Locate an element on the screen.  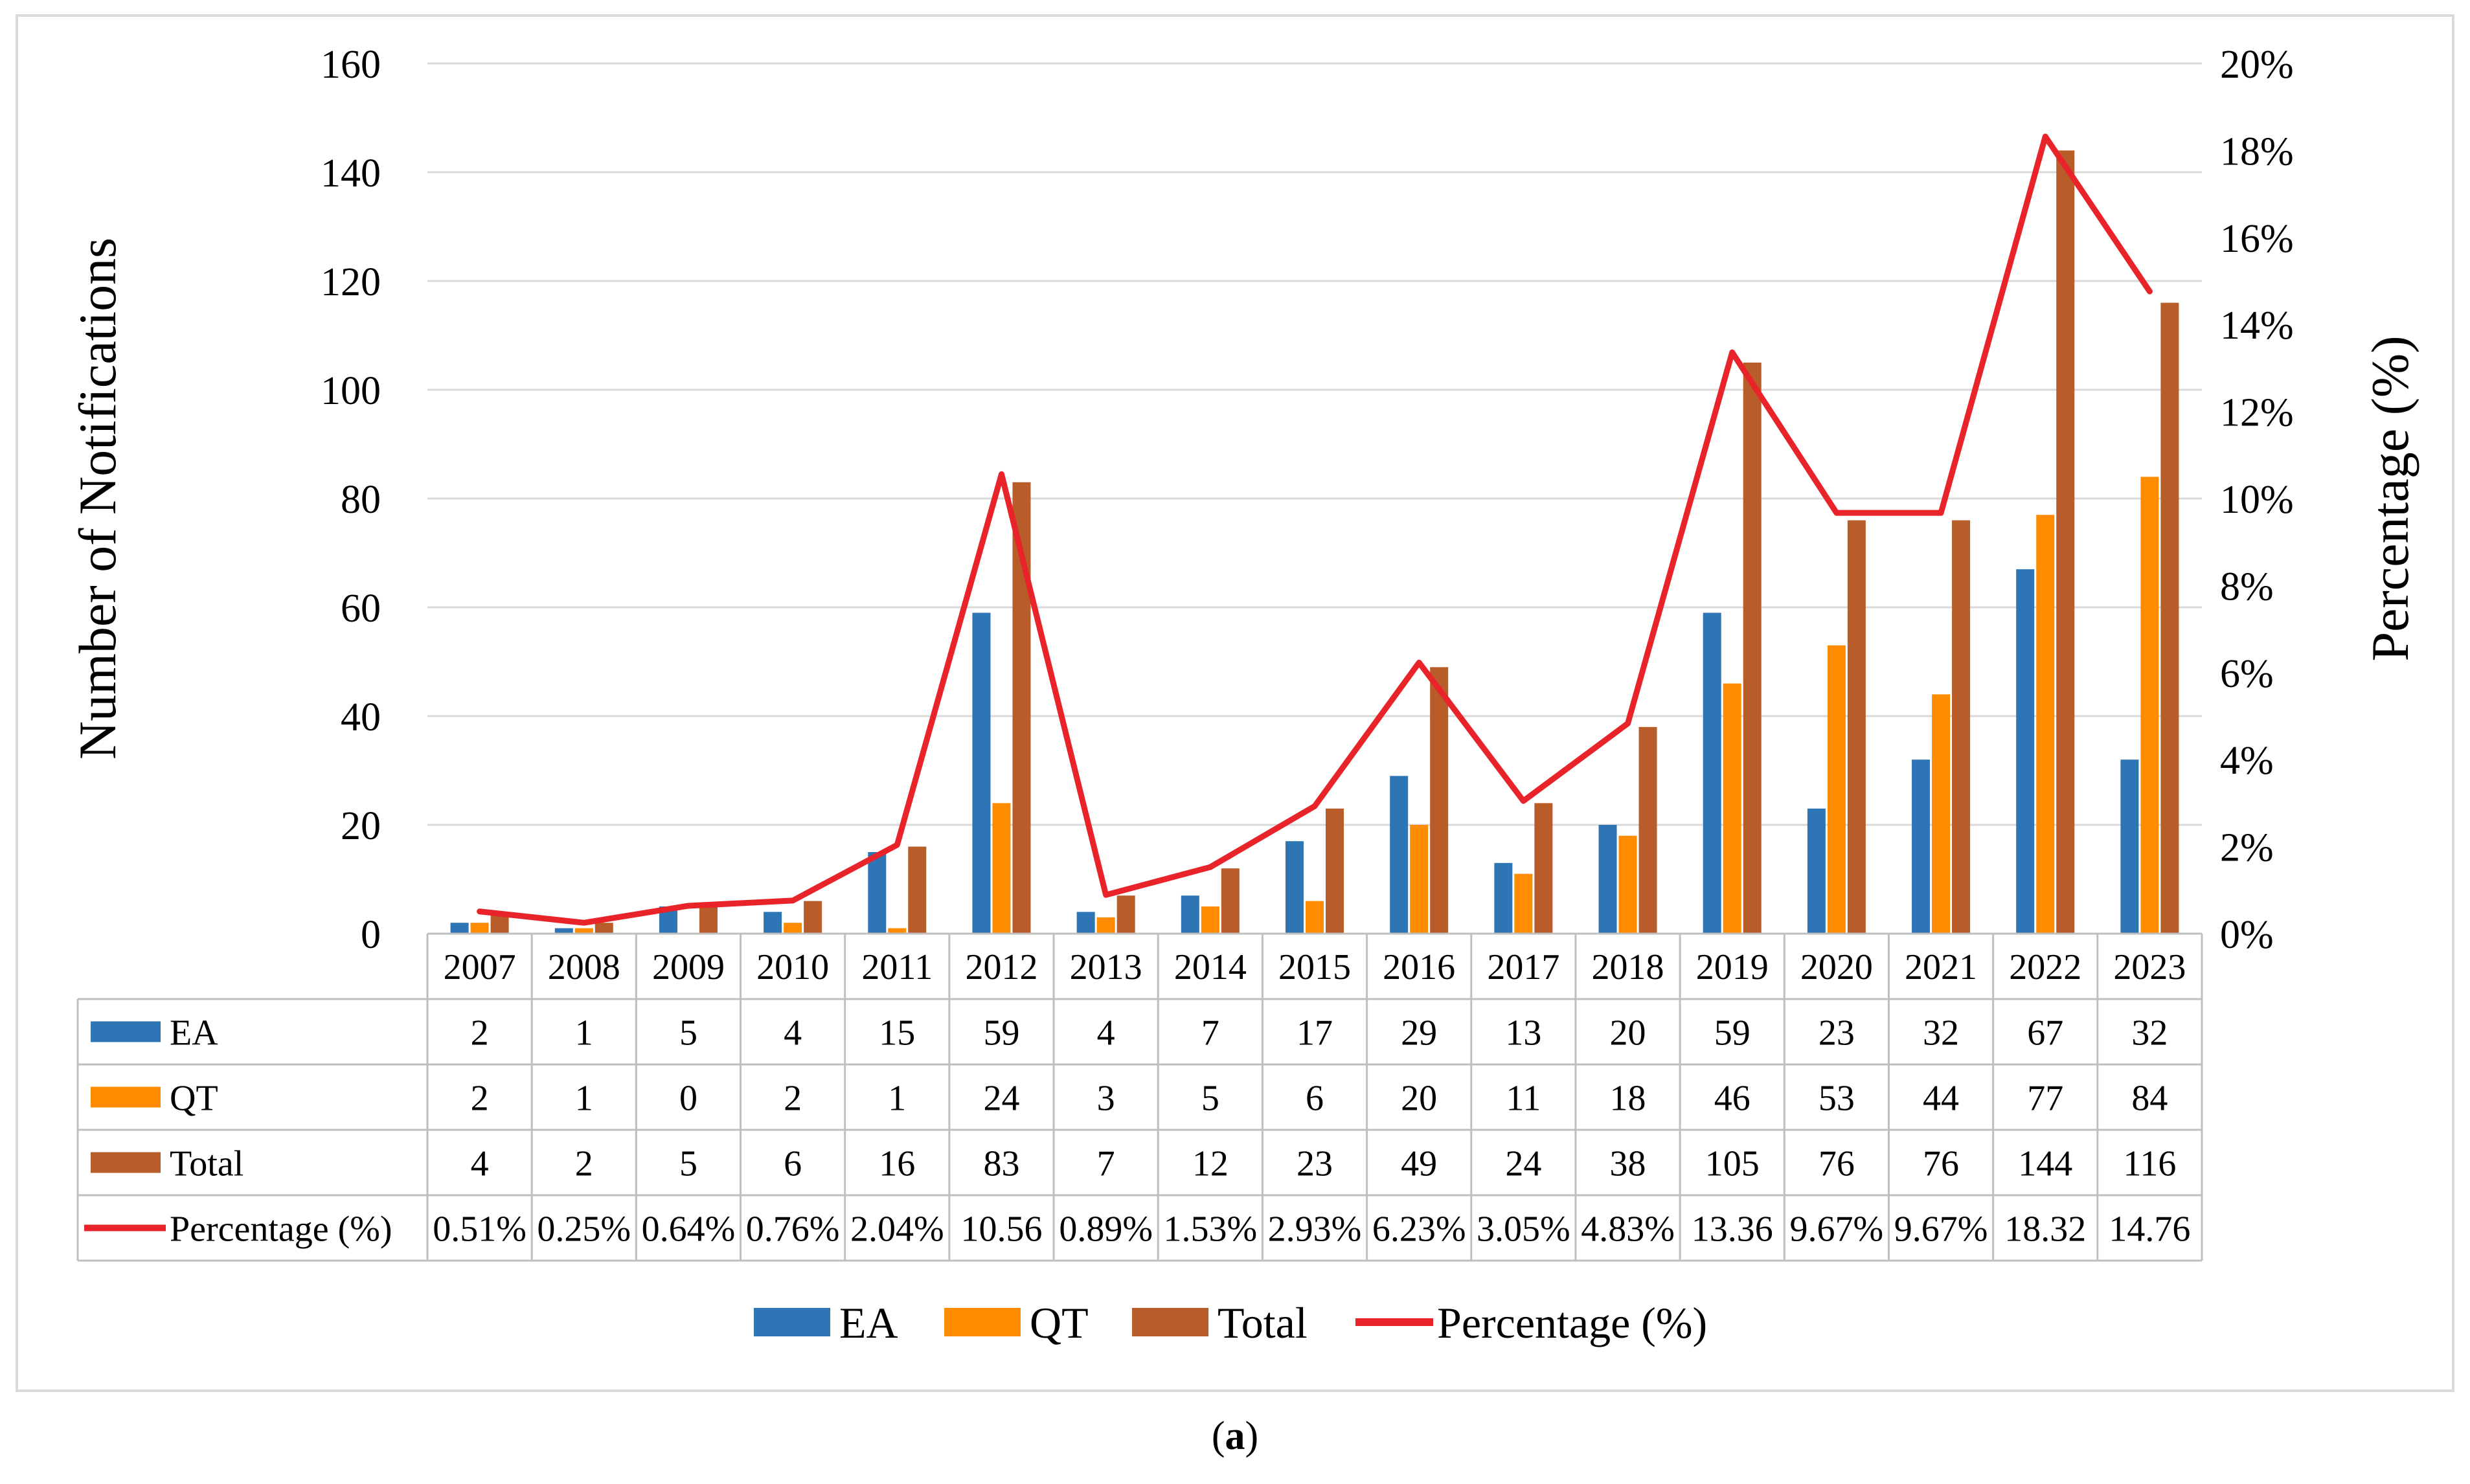
table-cell: 2.93% is located at coordinates (1315, 1229).